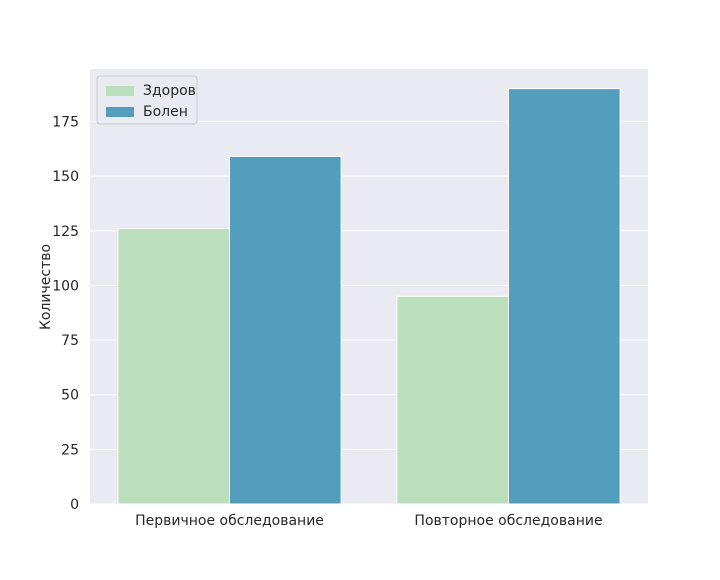 This screenshot has height=580, width=720. Describe the element at coordinates (229, 521) in the screenshot. I see `x-tick-label: Первичное обследование` at that location.